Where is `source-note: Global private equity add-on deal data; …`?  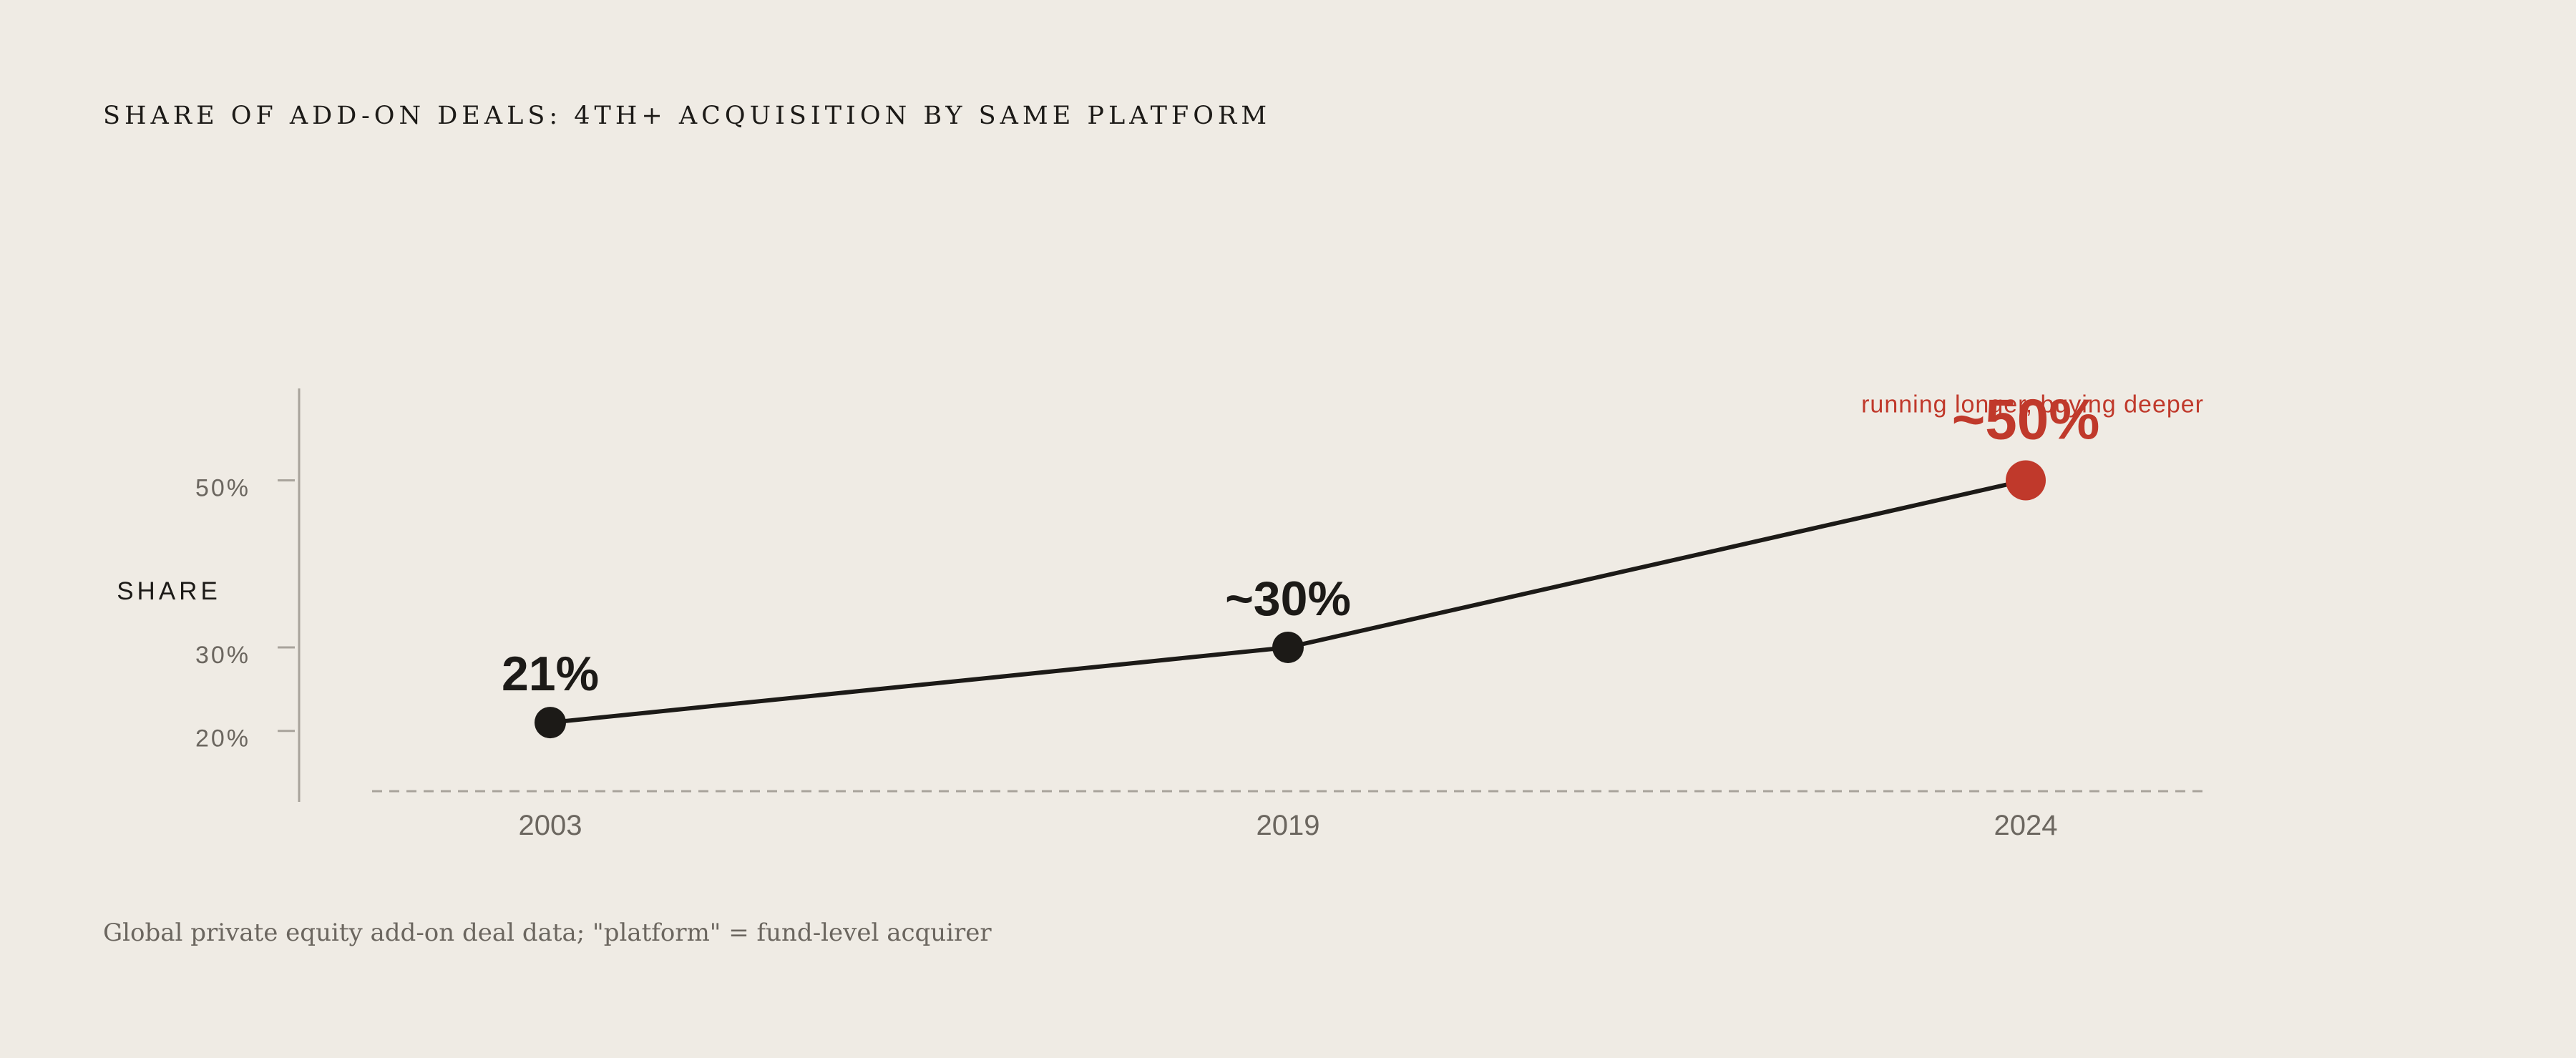
source-note: Global private equity add-on deal data; … is located at coordinates (547, 933).